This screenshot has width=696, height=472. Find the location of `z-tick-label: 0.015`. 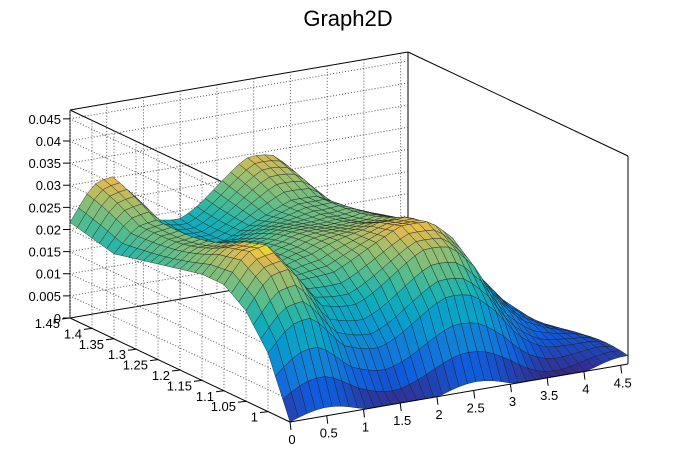

z-tick-label: 0.015 is located at coordinates (44, 252).